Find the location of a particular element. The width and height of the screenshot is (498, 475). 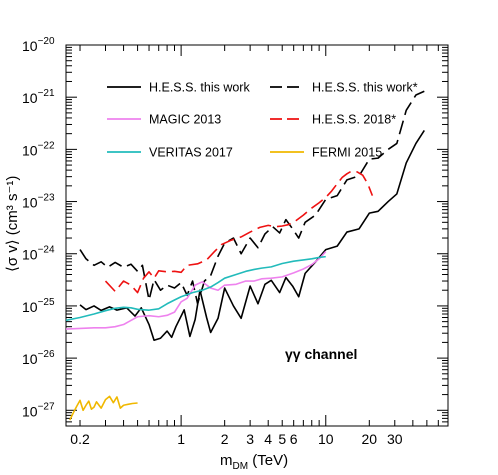

x-tick-label: 30 is located at coordinates (395, 439).